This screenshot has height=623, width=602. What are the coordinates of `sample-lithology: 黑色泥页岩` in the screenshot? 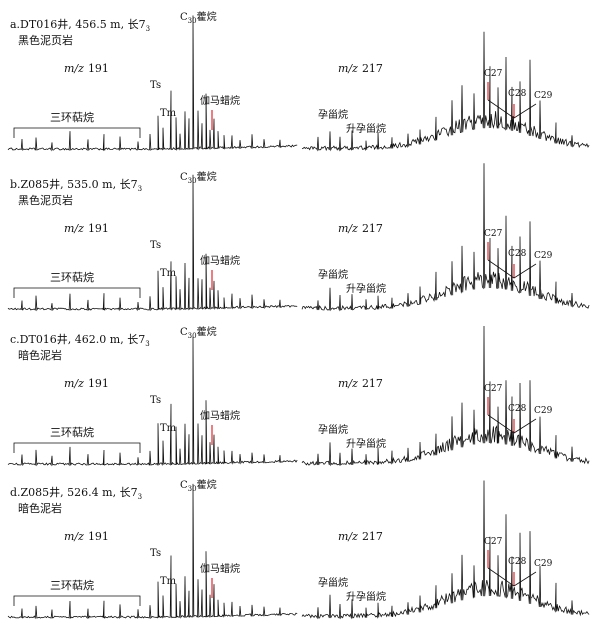 It's located at (45, 40).